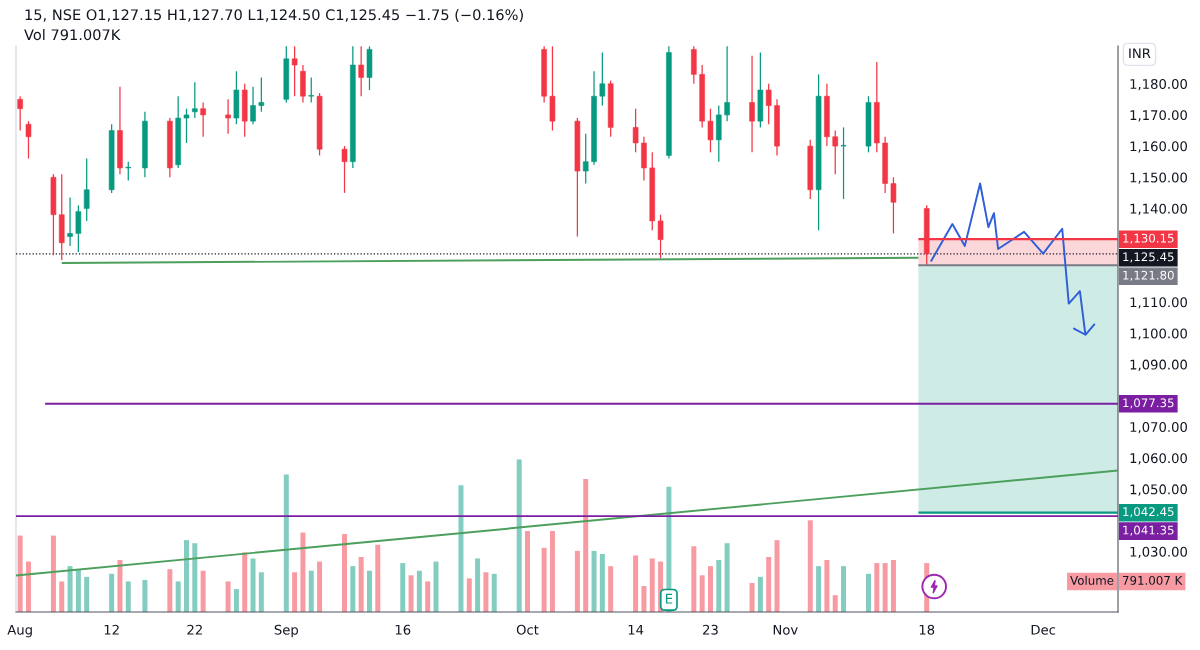 The image size is (1200, 650). What do you see at coordinates (1158, 334) in the screenshot?
I see `y-tick-label: 1,100.00` at bounding box center [1158, 334].